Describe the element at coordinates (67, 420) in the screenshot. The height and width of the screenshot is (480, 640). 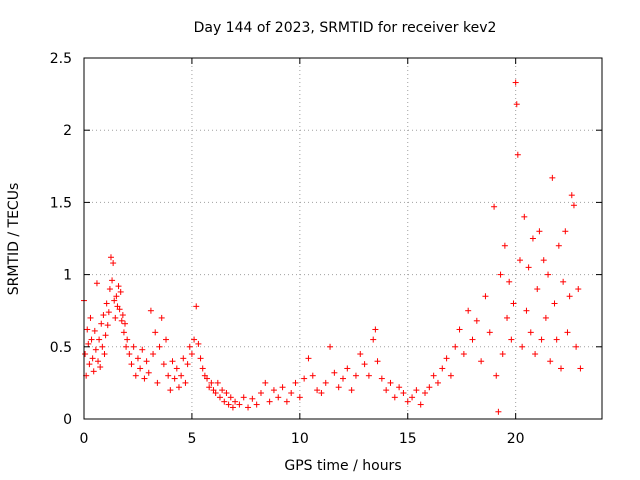
I see `y-tick-label: 0` at that location.